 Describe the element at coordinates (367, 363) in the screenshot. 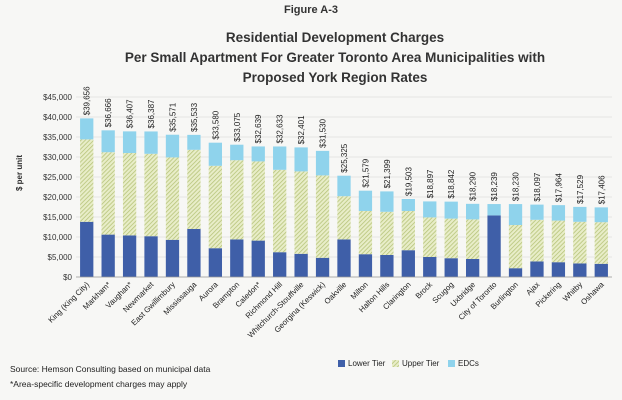

I see `legend-label: Lower Tier` at that location.